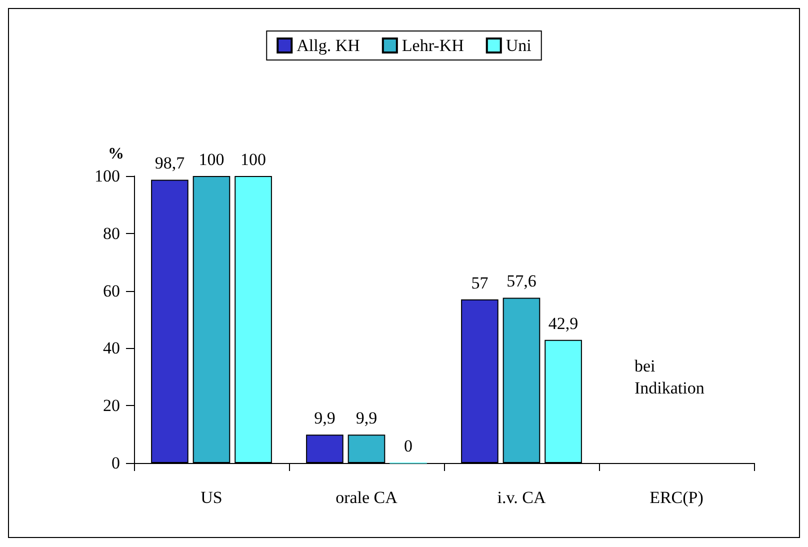  Describe the element at coordinates (116, 154) in the screenshot. I see `y-axis-title: %` at that location.